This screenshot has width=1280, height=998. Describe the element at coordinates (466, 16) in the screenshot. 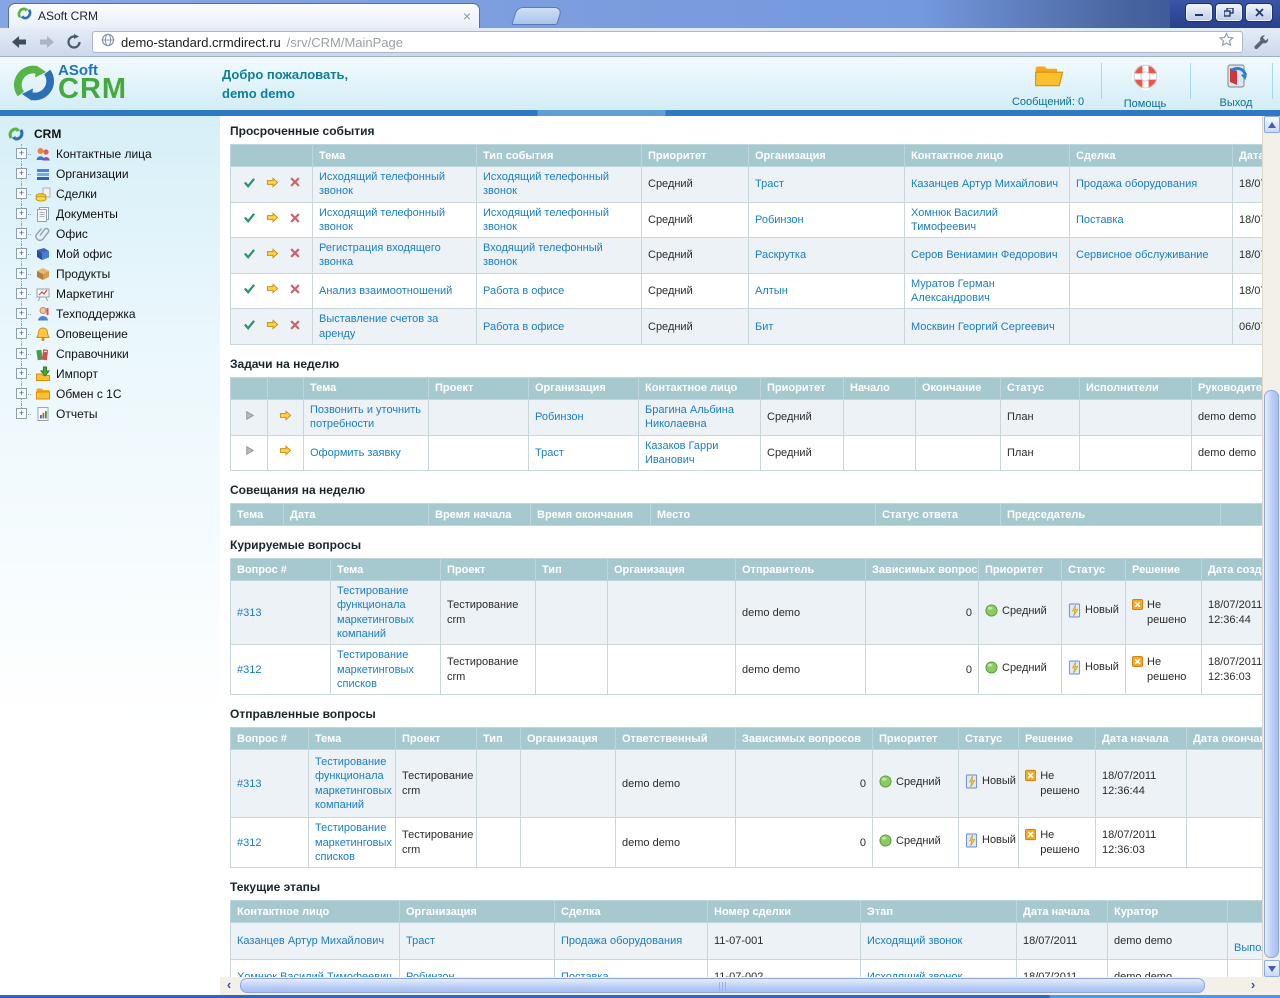

I see `tab-close-icon: ×` at that location.